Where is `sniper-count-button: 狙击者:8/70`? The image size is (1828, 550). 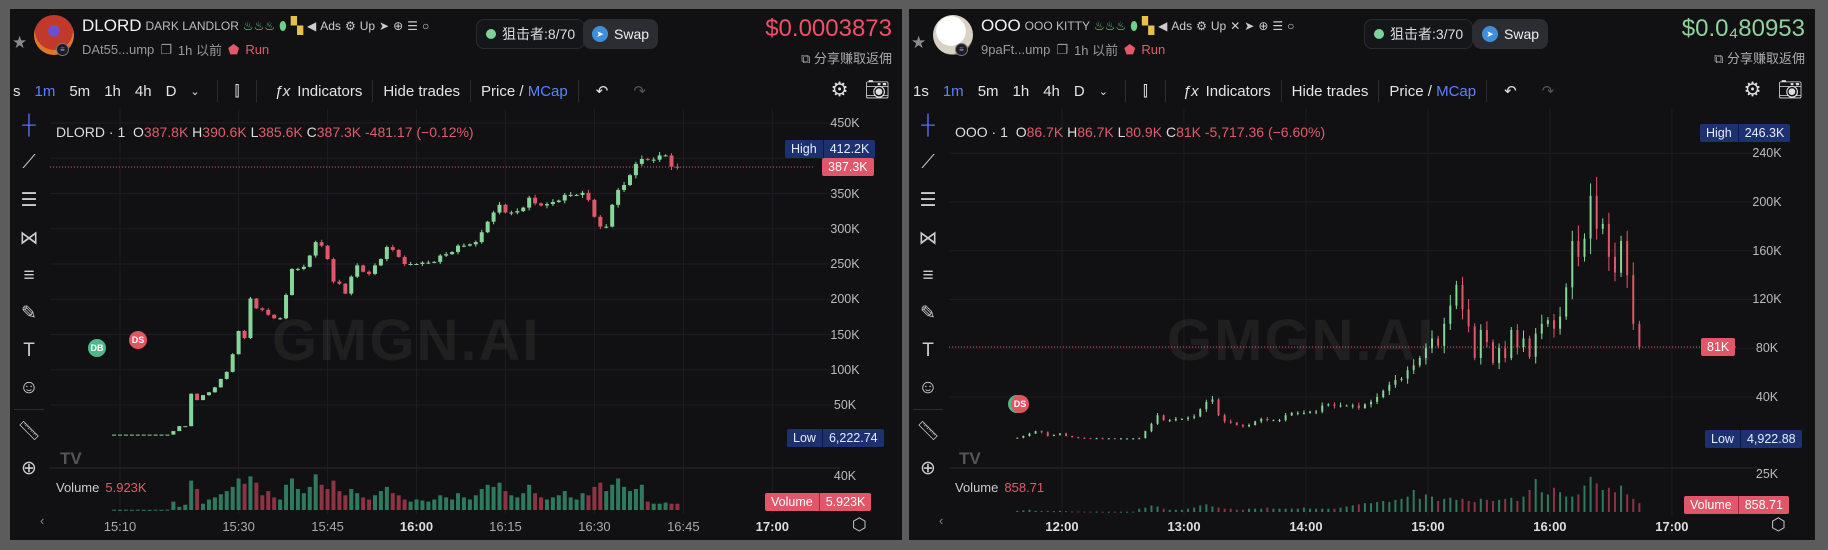
sniper-count-button: 狙击者:8/70 is located at coordinates (531, 34).